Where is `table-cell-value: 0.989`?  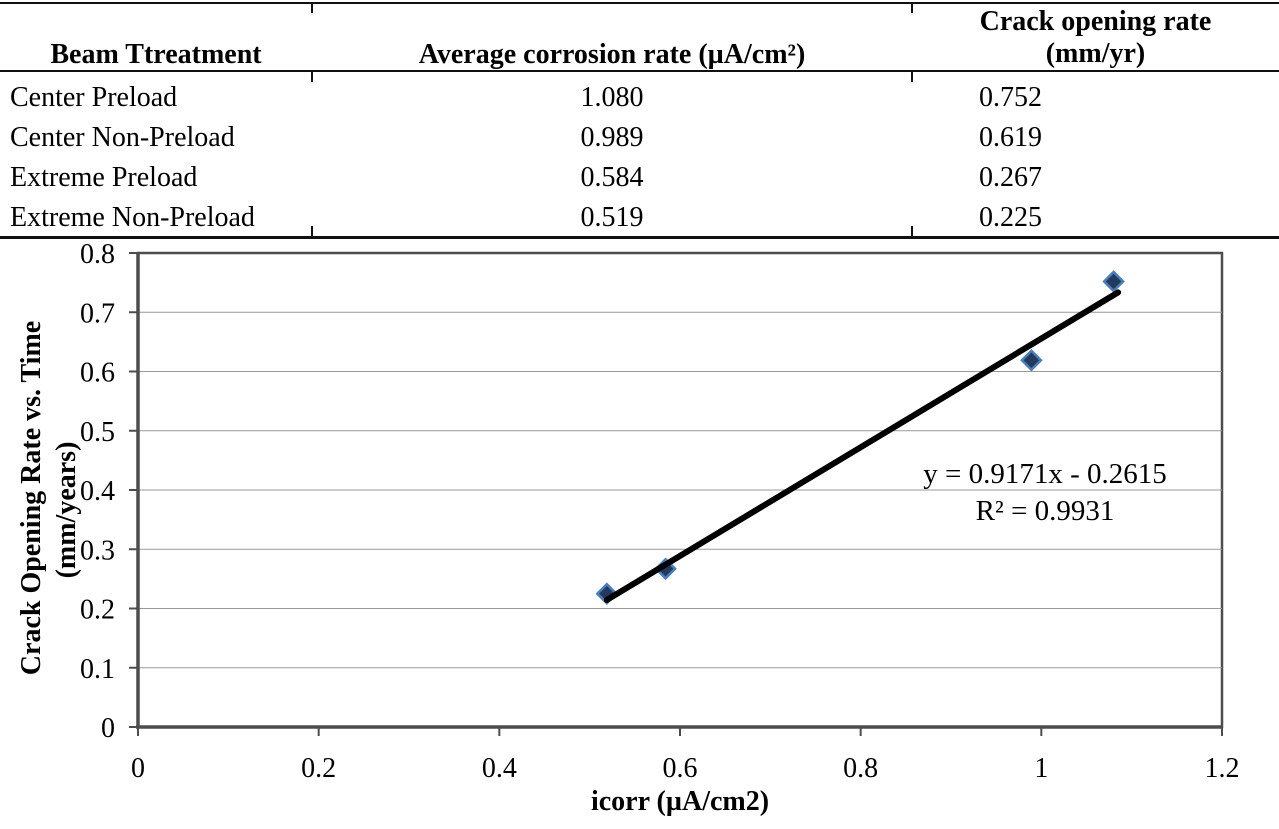
table-cell-value: 0.989 is located at coordinates (612, 137).